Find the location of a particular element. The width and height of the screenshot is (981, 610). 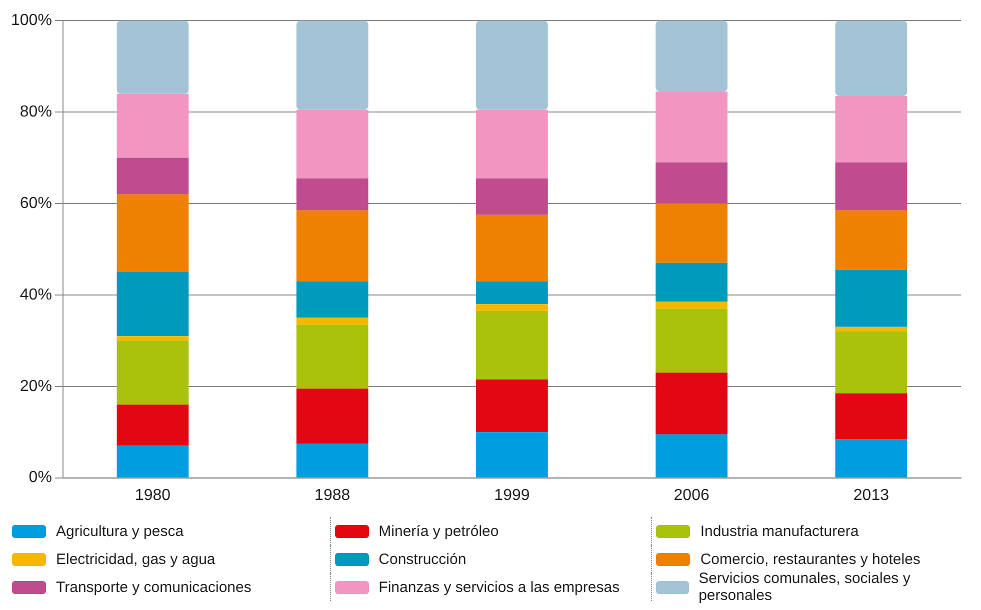

x-tick-label: 2013 is located at coordinates (871, 495).